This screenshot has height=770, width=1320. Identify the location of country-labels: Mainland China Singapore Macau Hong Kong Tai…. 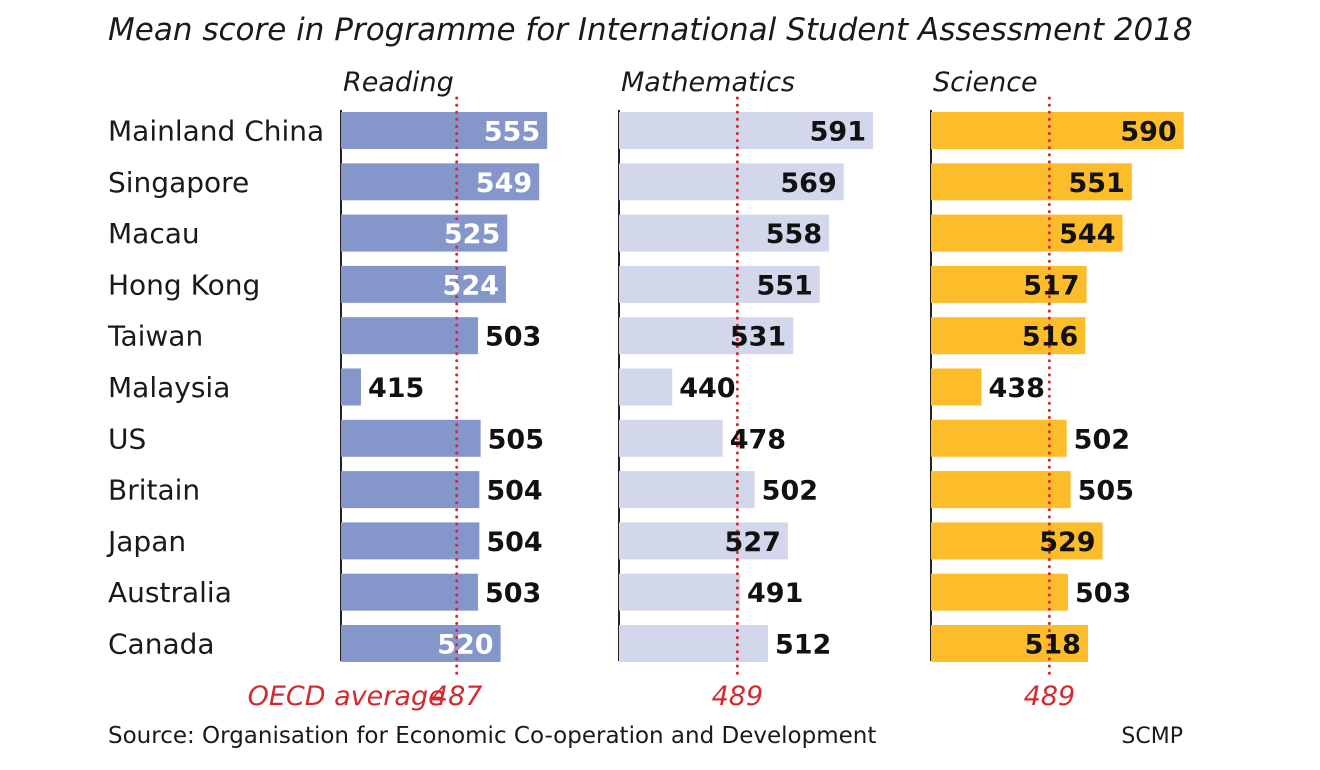
(215, 388).